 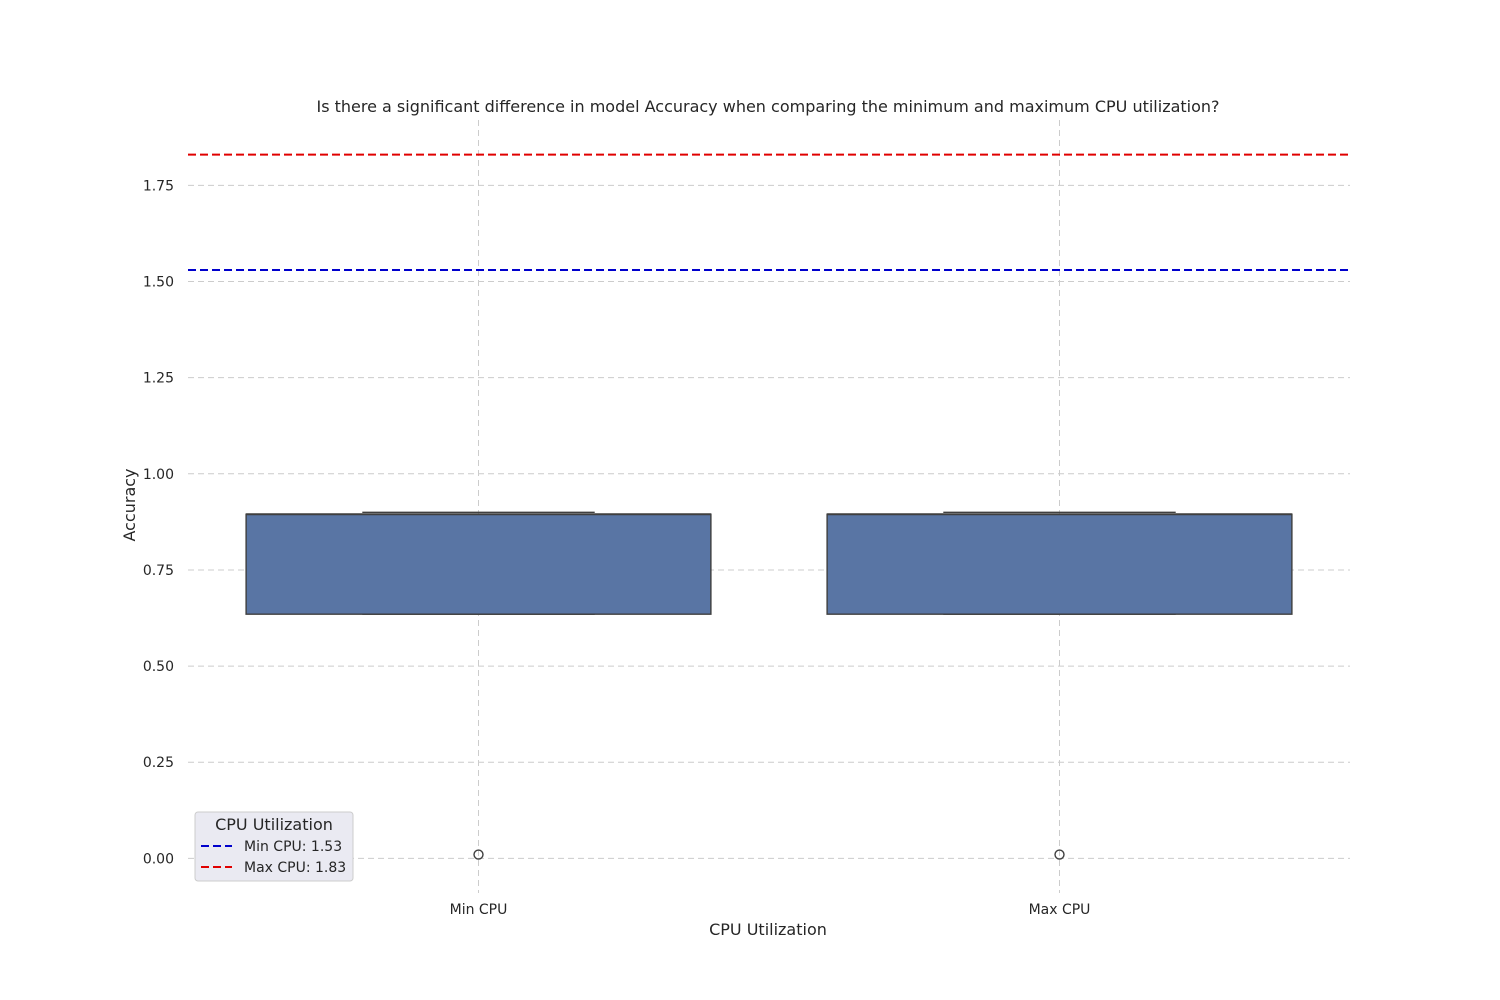 What do you see at coordinates (129, 504) in the screenshot?
I see `y-axis-label: Accuracy` at bounding box center [129, 504].